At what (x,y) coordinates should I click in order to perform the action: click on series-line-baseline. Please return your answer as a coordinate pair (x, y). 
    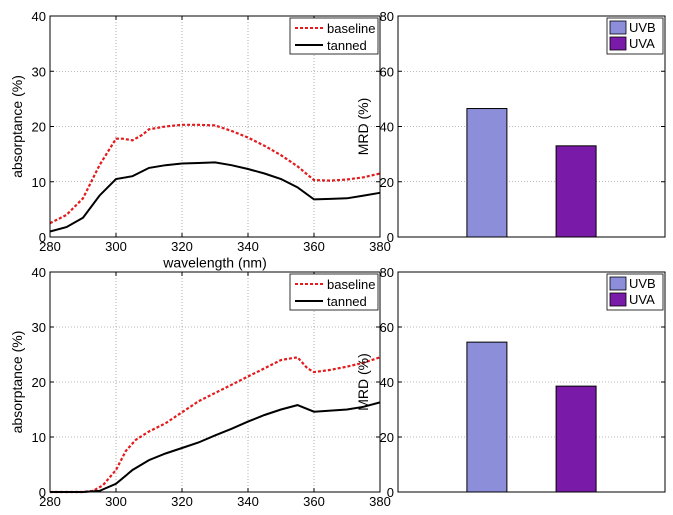
    Looking at the image, I should click on (215, 425).